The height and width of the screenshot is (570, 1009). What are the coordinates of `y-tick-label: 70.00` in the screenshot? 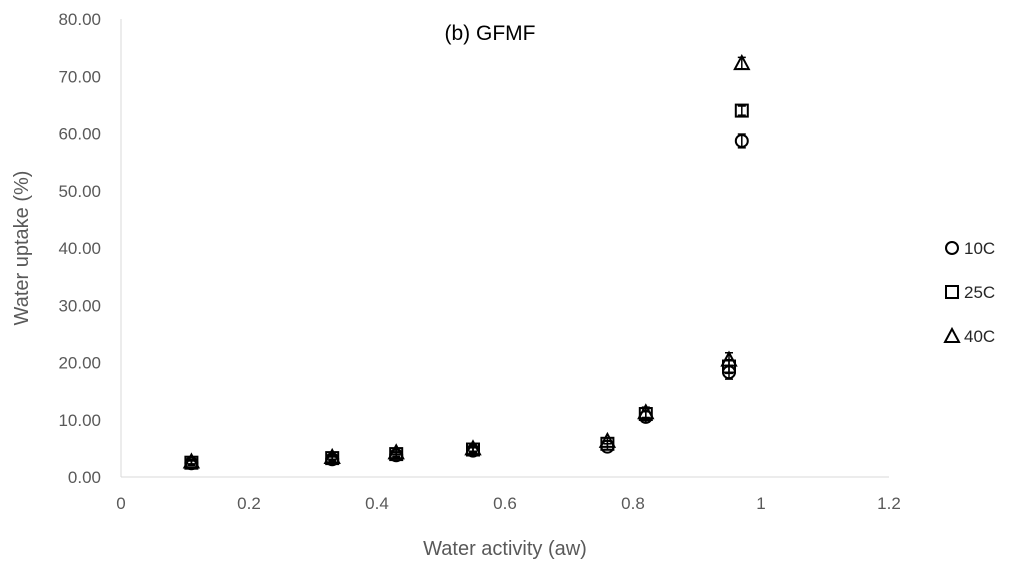 It's located at (79, 76).